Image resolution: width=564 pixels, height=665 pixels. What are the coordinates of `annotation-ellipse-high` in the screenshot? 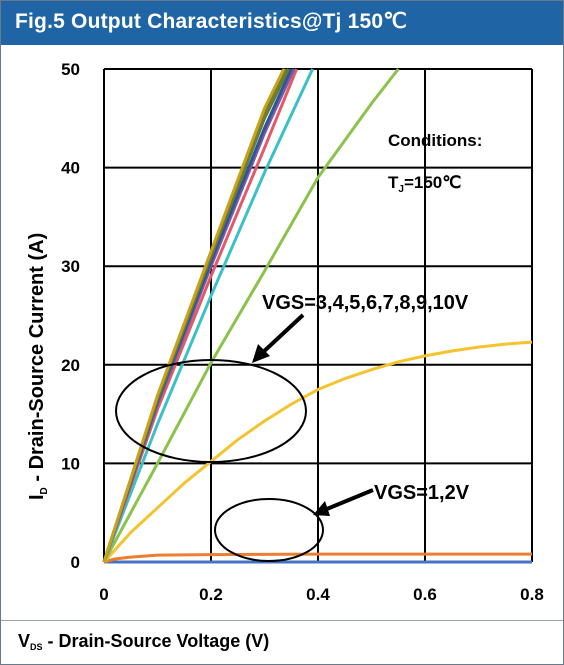 It's located at (211, 411).